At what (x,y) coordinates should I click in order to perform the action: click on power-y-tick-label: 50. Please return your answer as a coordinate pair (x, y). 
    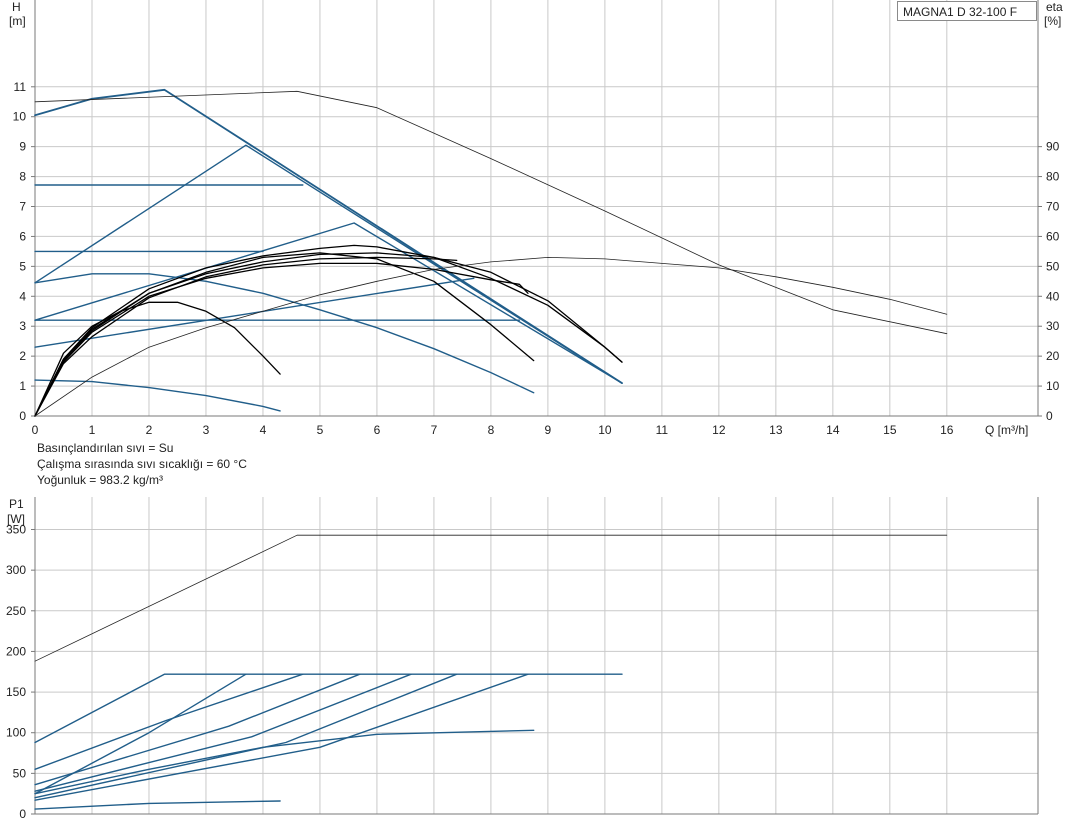
    Looking at the image, I should click on (20, 773).